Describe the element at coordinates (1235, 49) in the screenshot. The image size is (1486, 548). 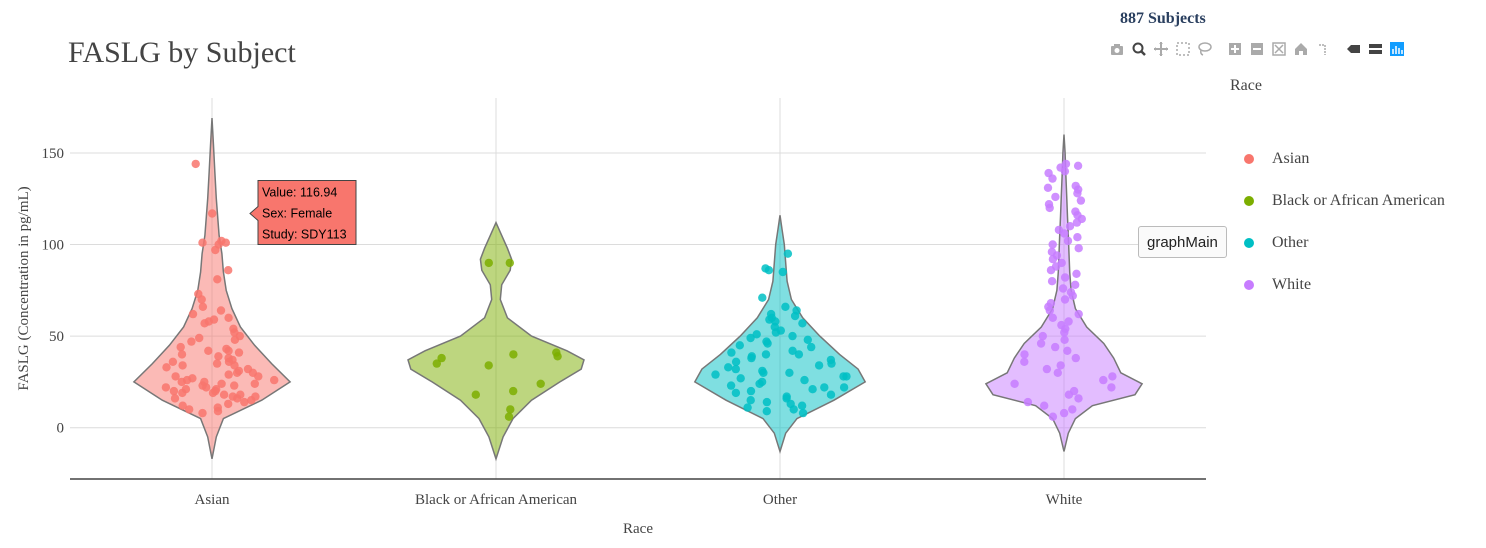
I see `zoom-in-icon` at that location.